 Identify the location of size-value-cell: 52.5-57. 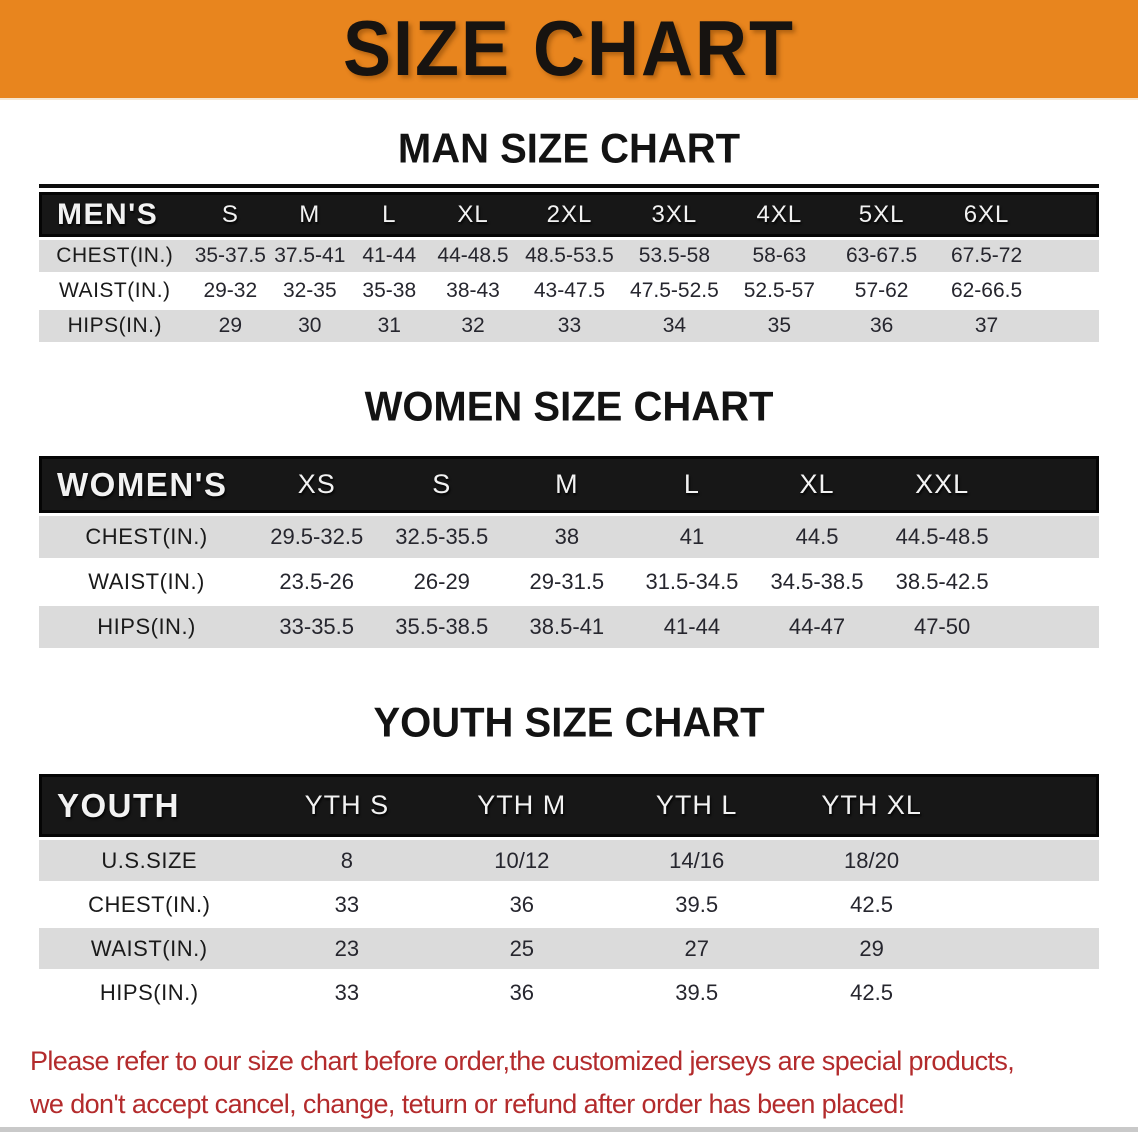
(779, 291).